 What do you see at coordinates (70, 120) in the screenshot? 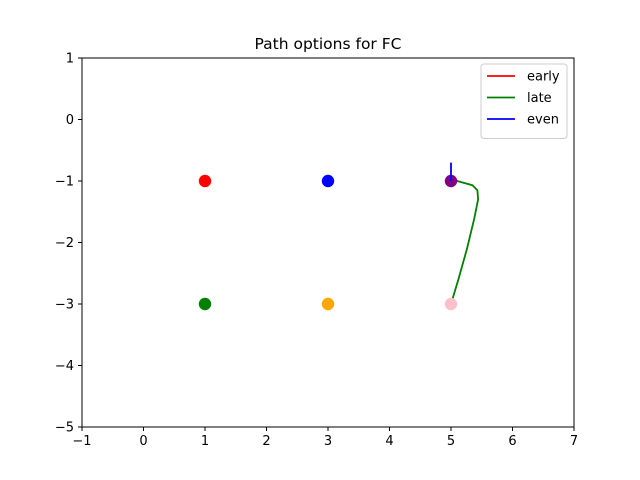
I see `y-tick-label: 0` at bounding box center [70, 120].